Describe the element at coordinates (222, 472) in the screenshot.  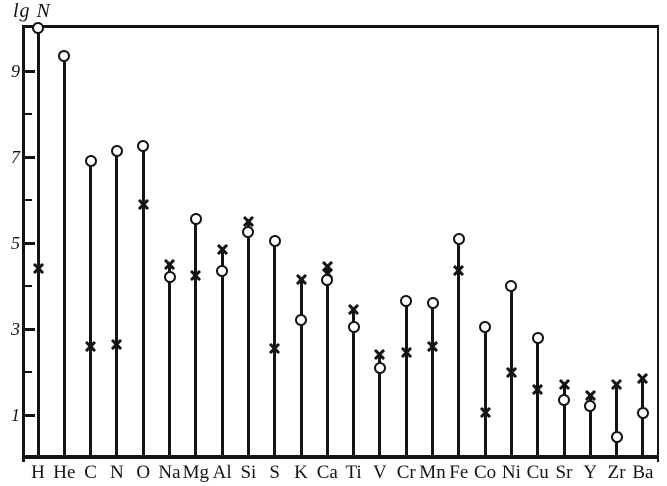
I see `element-label: Al` at that location.